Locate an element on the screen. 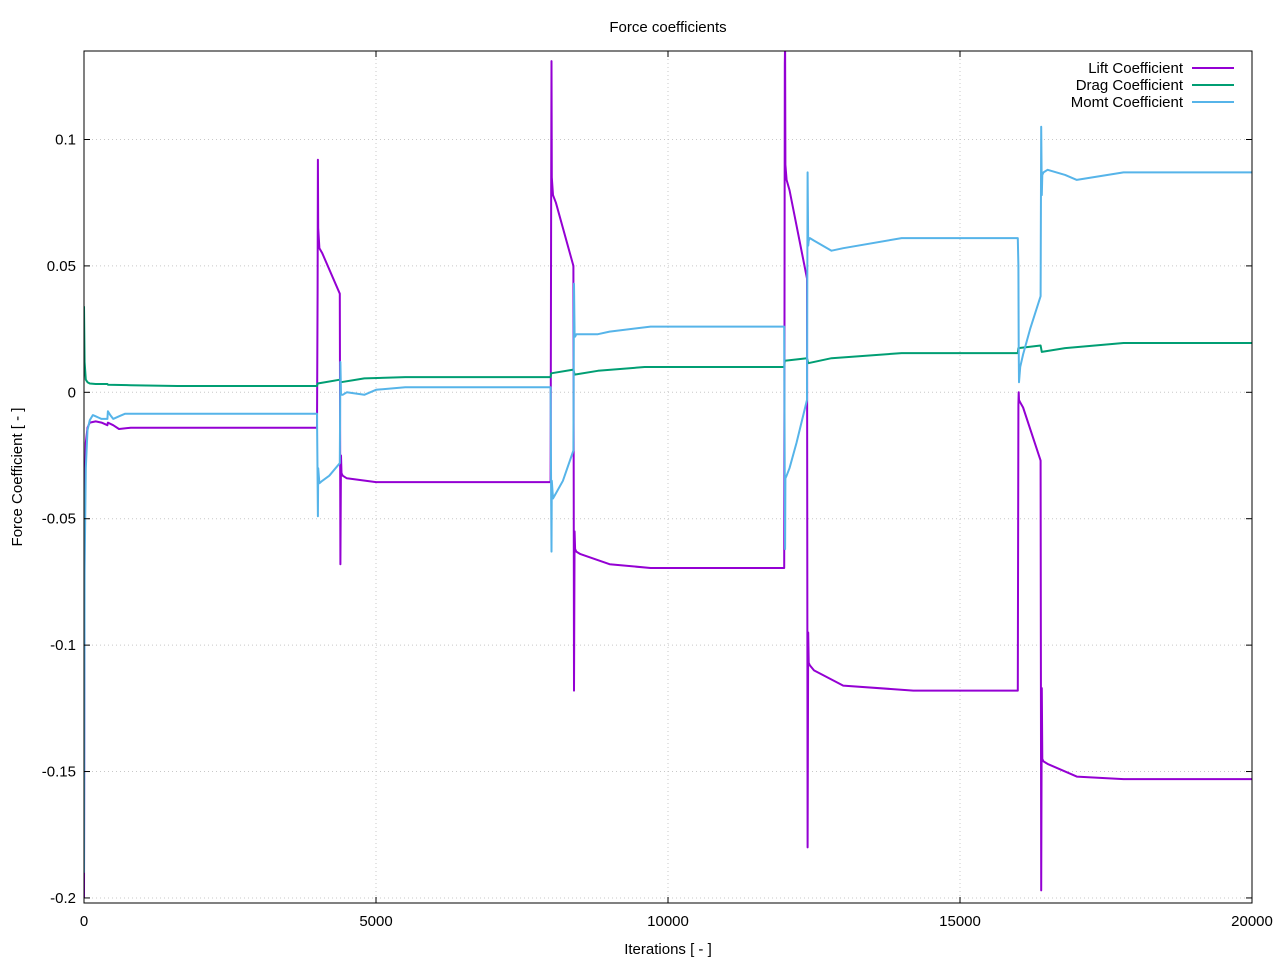  x-tick-label: 15000 is located at coordinates (960, 921).